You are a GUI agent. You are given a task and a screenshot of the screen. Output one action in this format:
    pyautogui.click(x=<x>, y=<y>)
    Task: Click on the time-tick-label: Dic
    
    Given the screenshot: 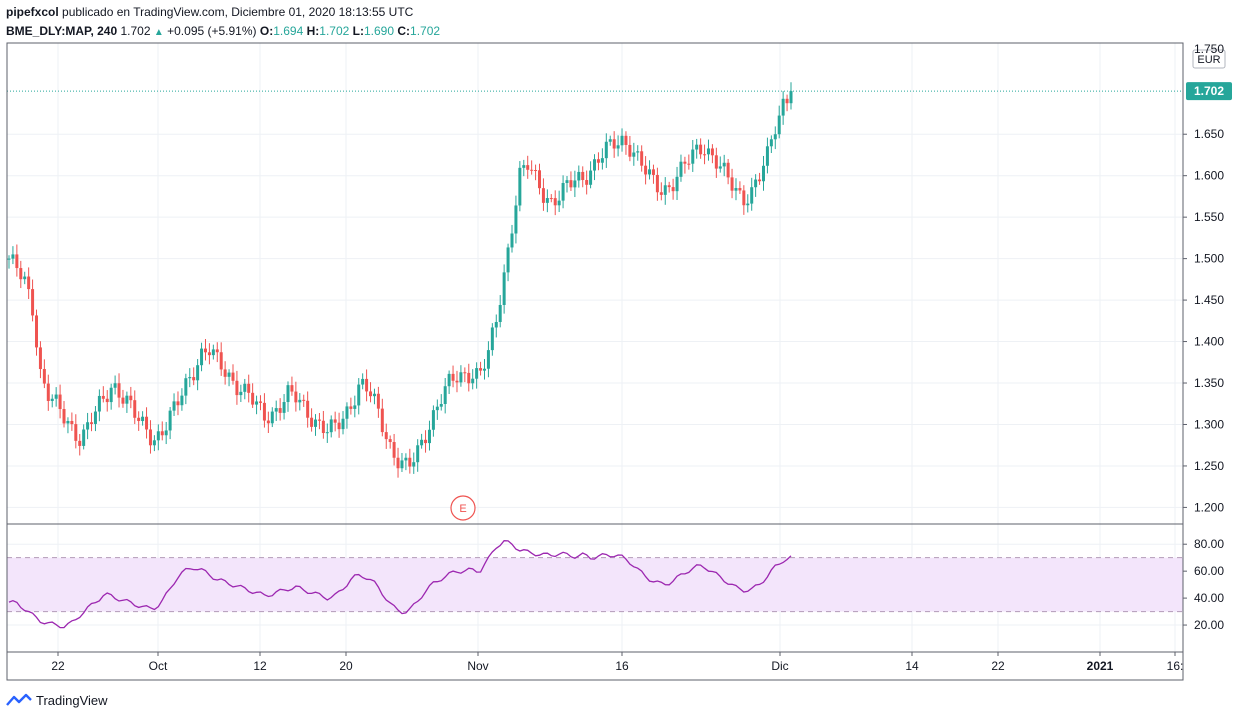 What is the action you would take?
    pyautogui.click(x=779, y=666)
    